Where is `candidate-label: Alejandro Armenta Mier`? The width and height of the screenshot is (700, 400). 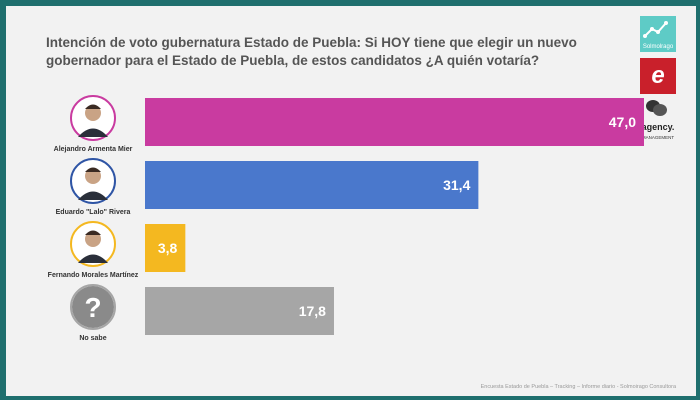 candidate-label: Alejandro Armenta Mier is located at coordinates (93, 149).